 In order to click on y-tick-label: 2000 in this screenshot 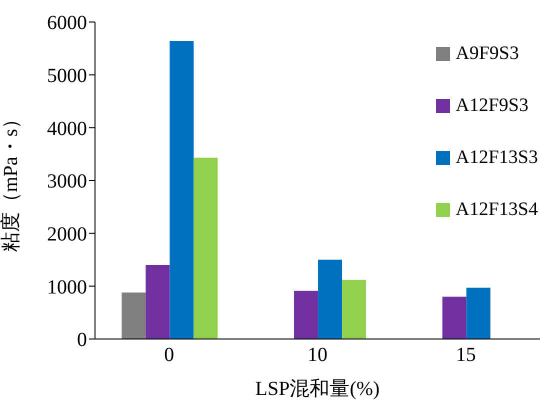, I will do `click(67, 234)`.